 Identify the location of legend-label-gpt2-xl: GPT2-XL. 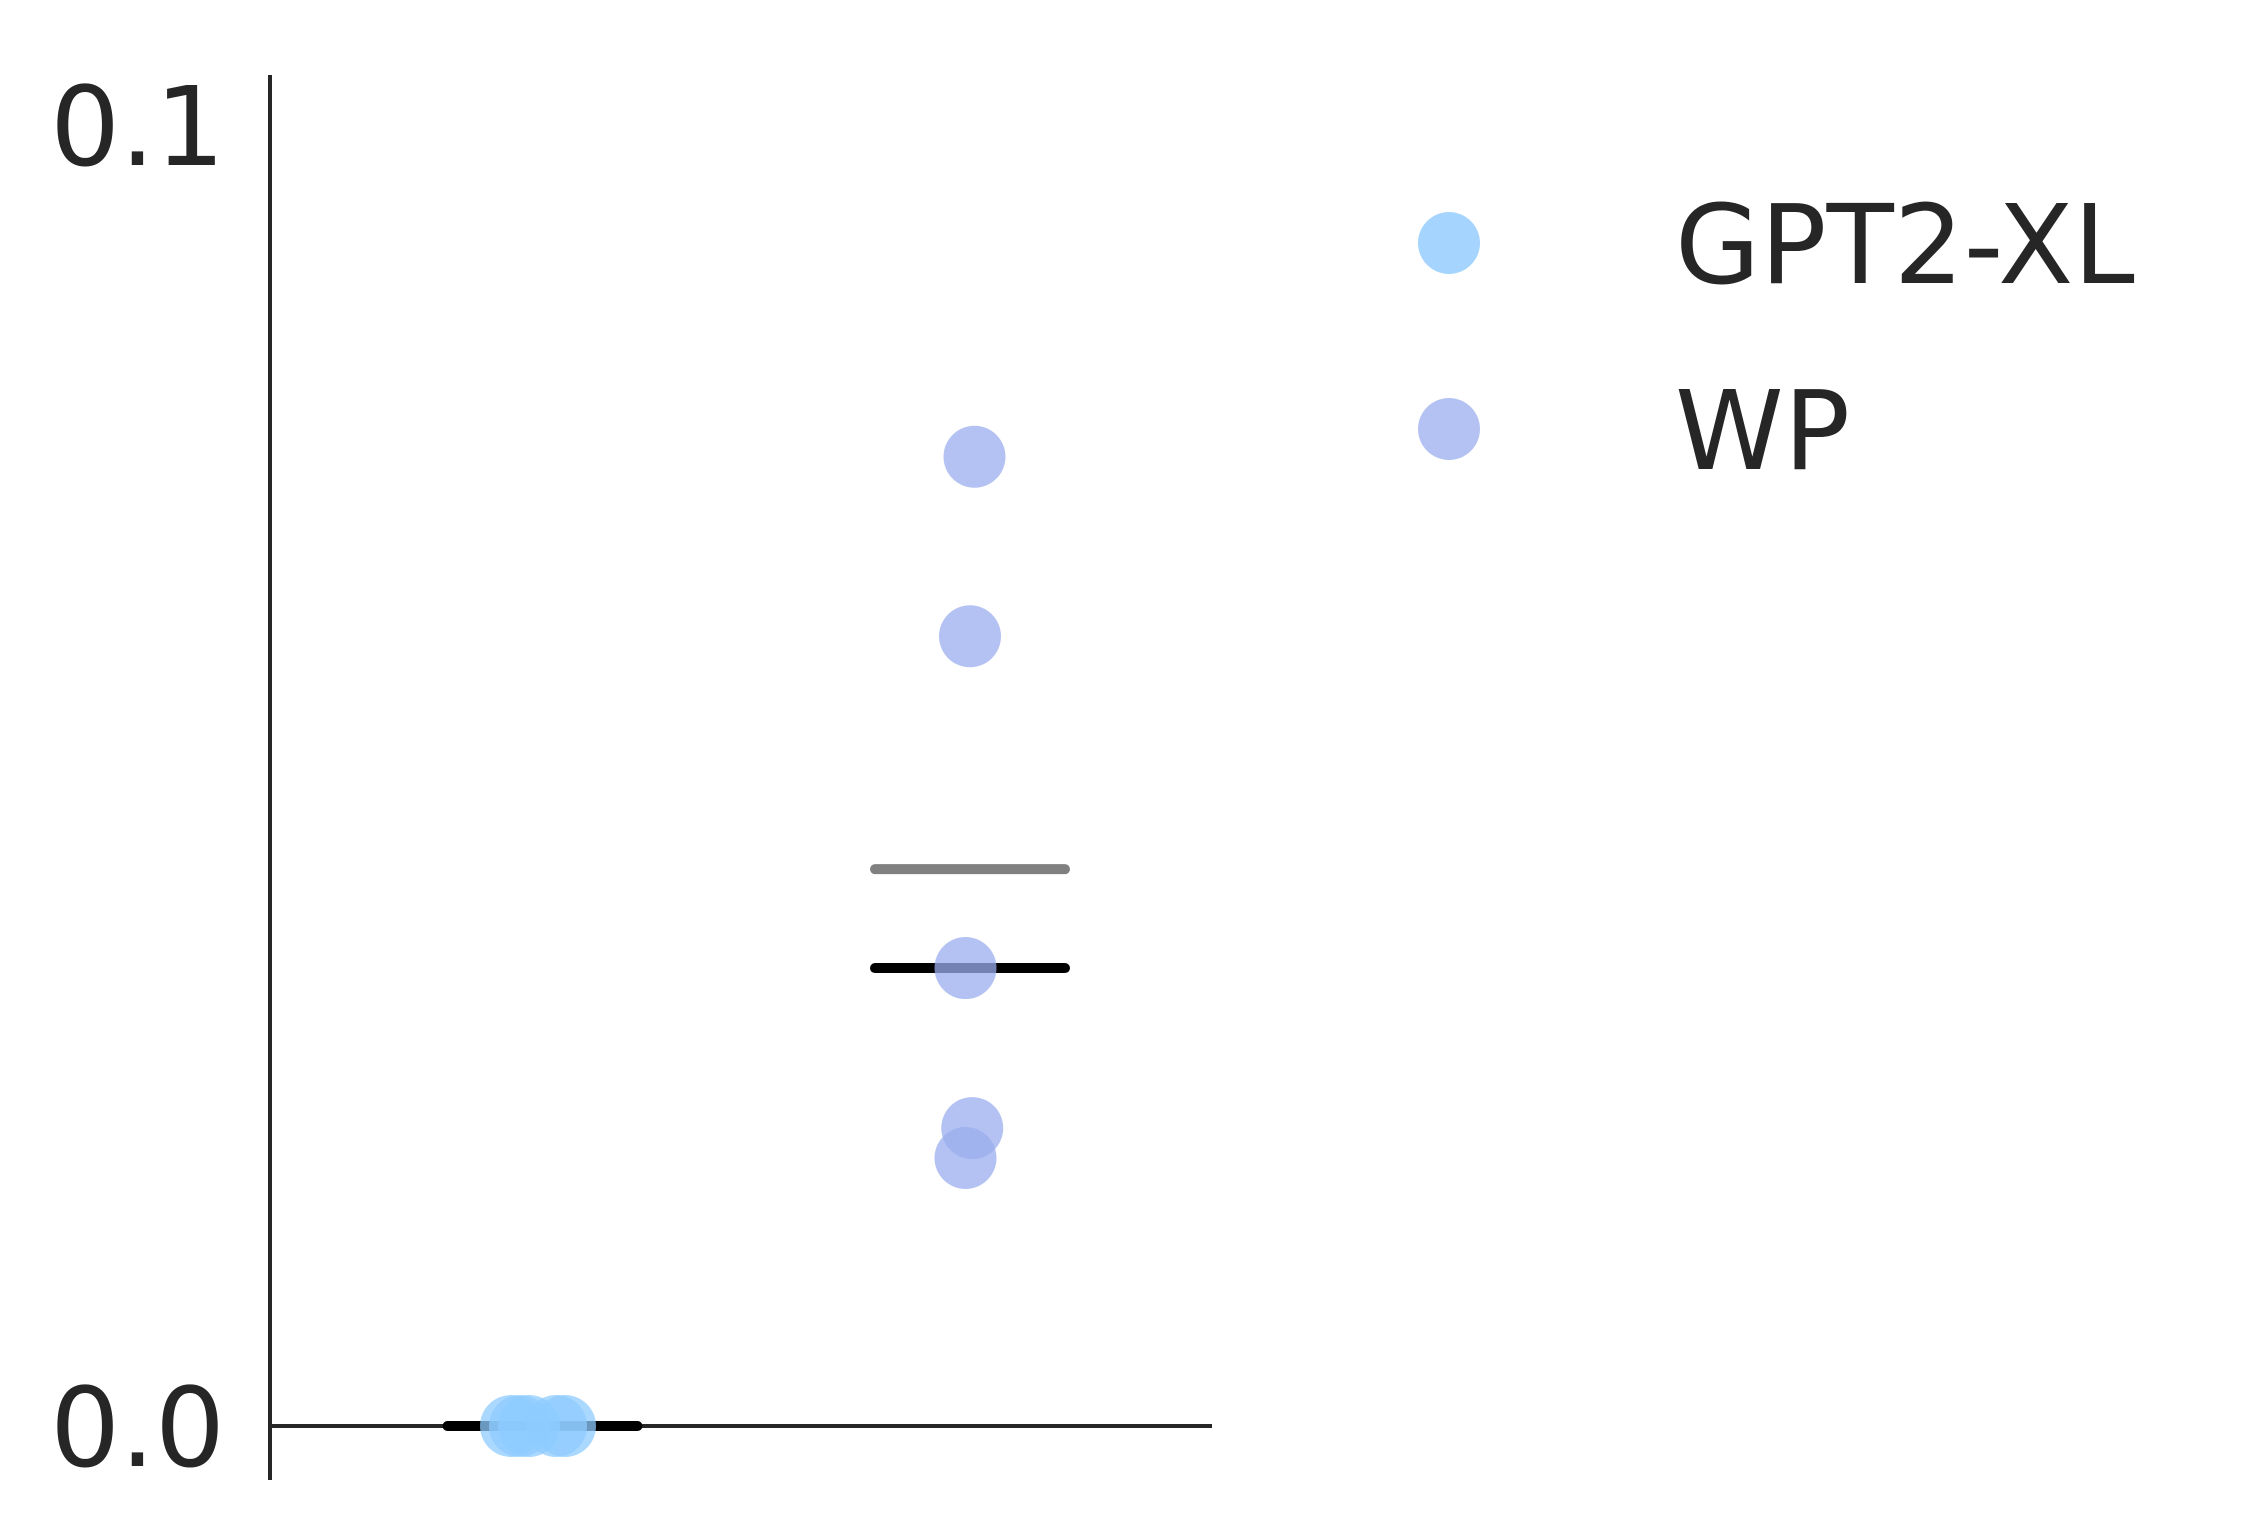
(1905, 245).